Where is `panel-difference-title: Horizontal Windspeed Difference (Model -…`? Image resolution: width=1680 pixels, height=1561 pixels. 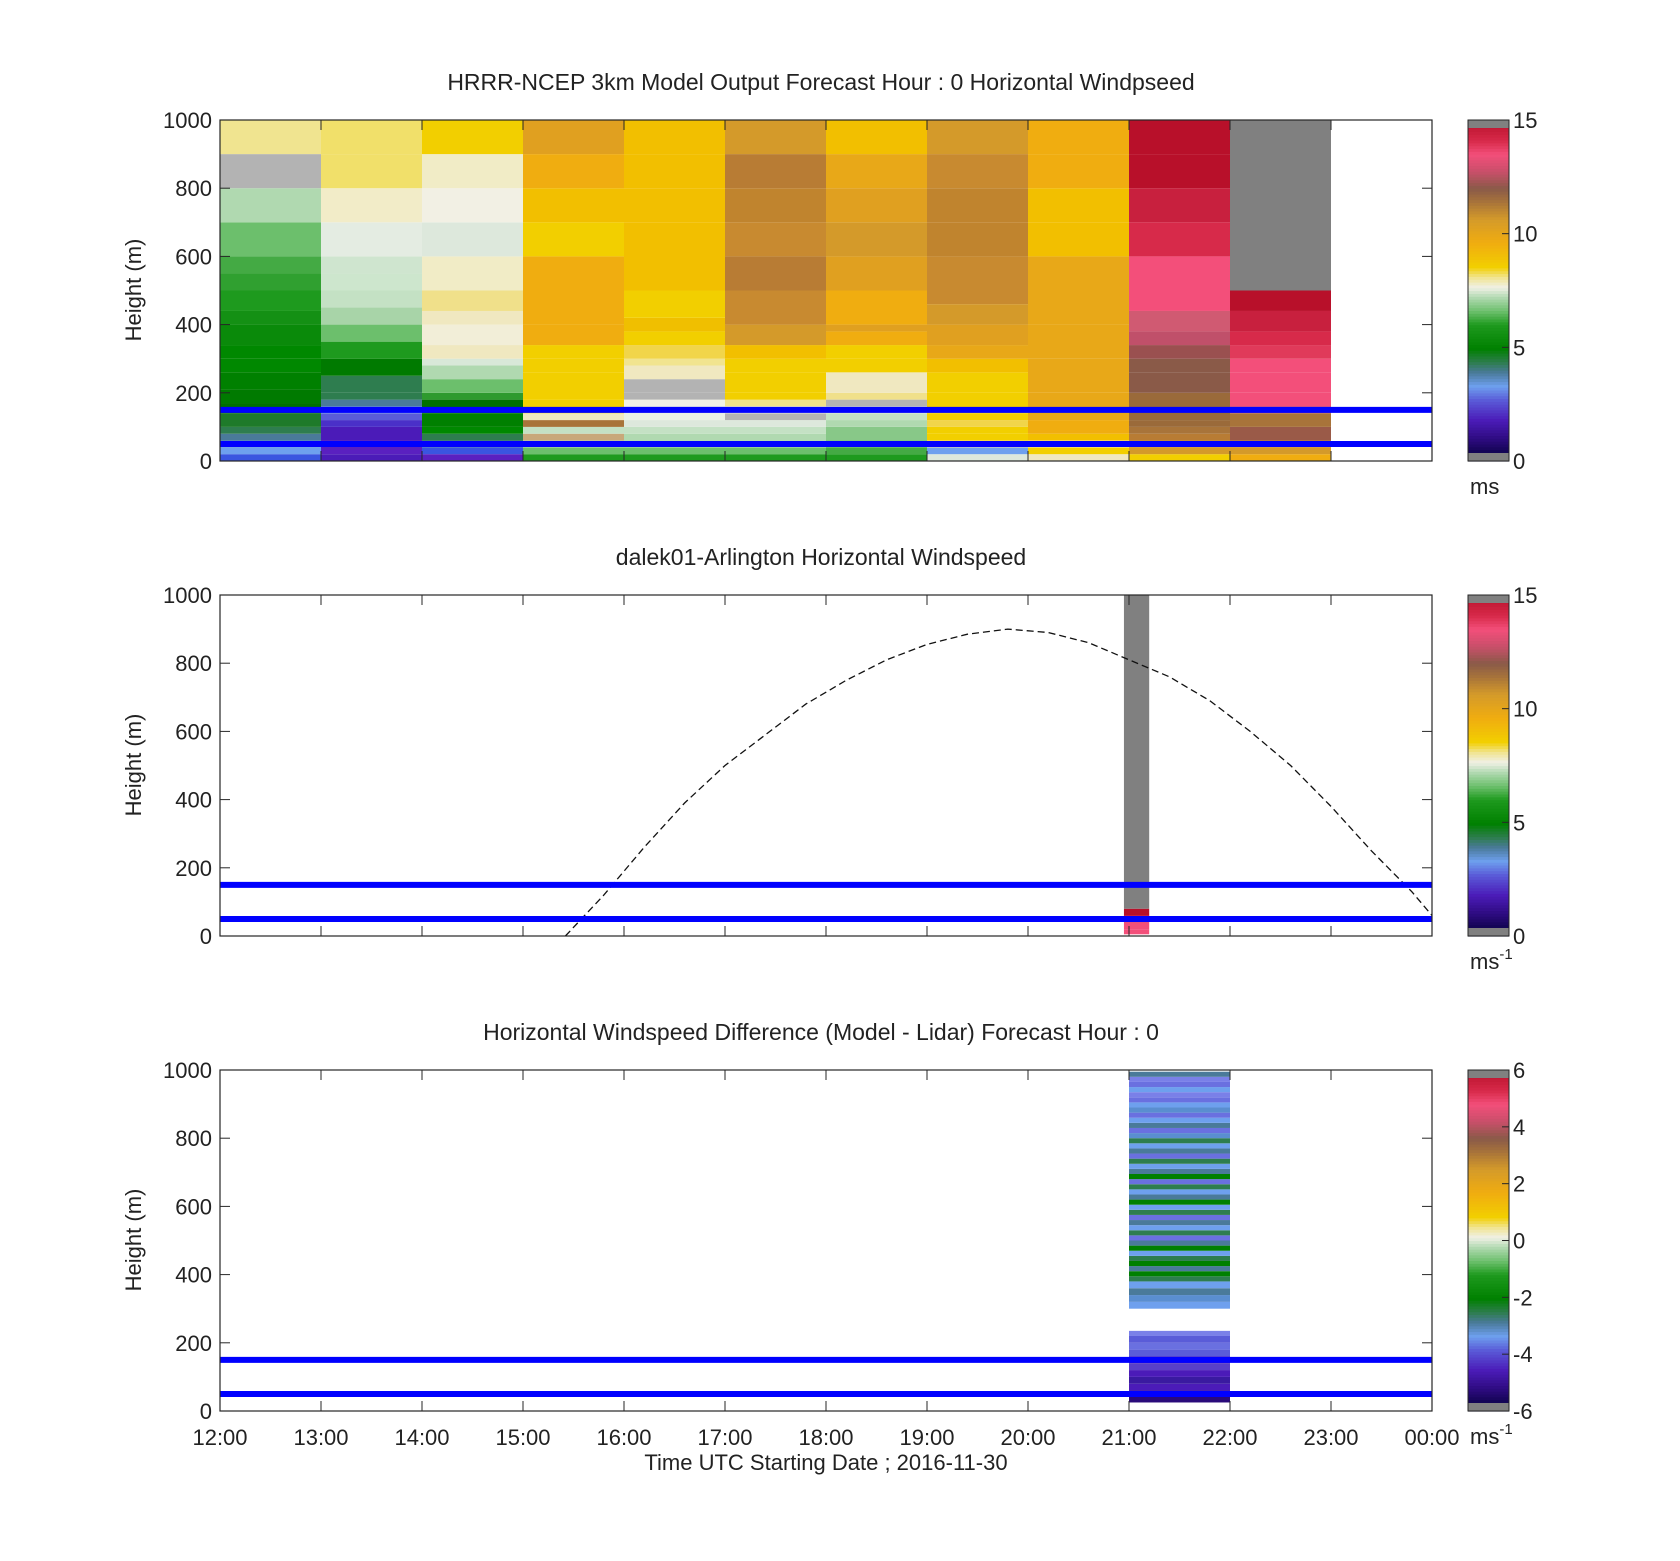
panel-difference-title: Horizontal Windspeed Difference (Model -… is located at coordinates (821, 1032).